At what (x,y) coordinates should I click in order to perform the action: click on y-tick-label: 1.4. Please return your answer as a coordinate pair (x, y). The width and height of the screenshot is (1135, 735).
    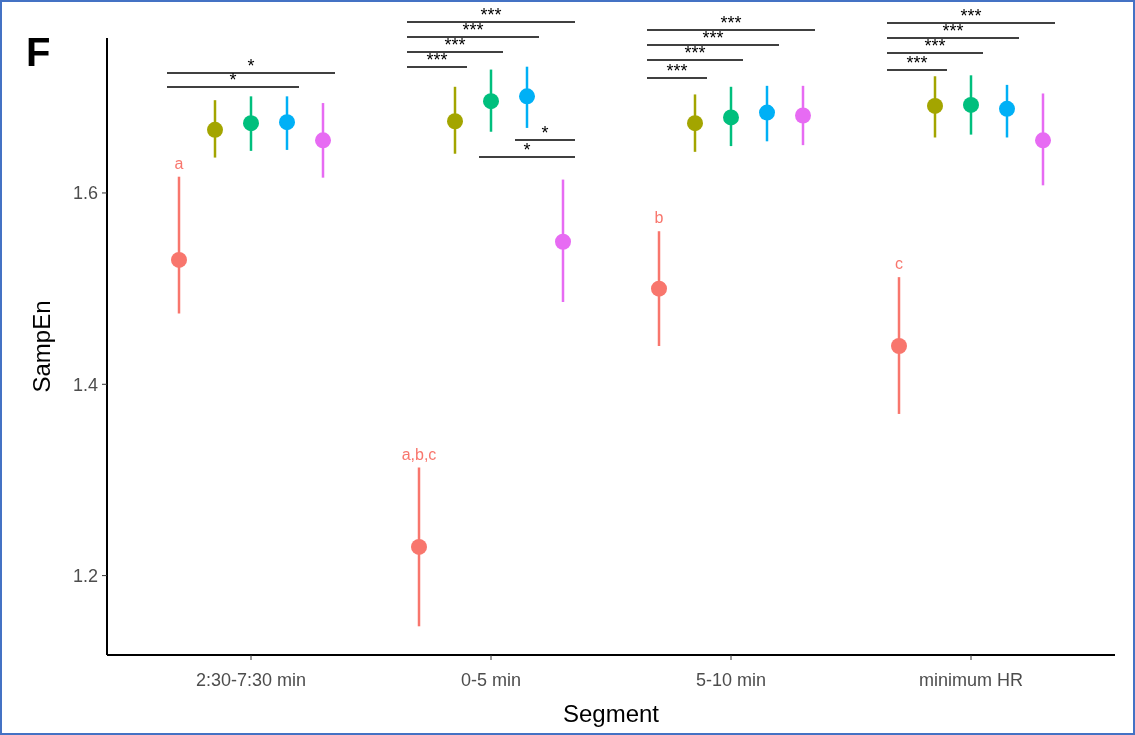
    Looking at the image, I should click on (85, 384).